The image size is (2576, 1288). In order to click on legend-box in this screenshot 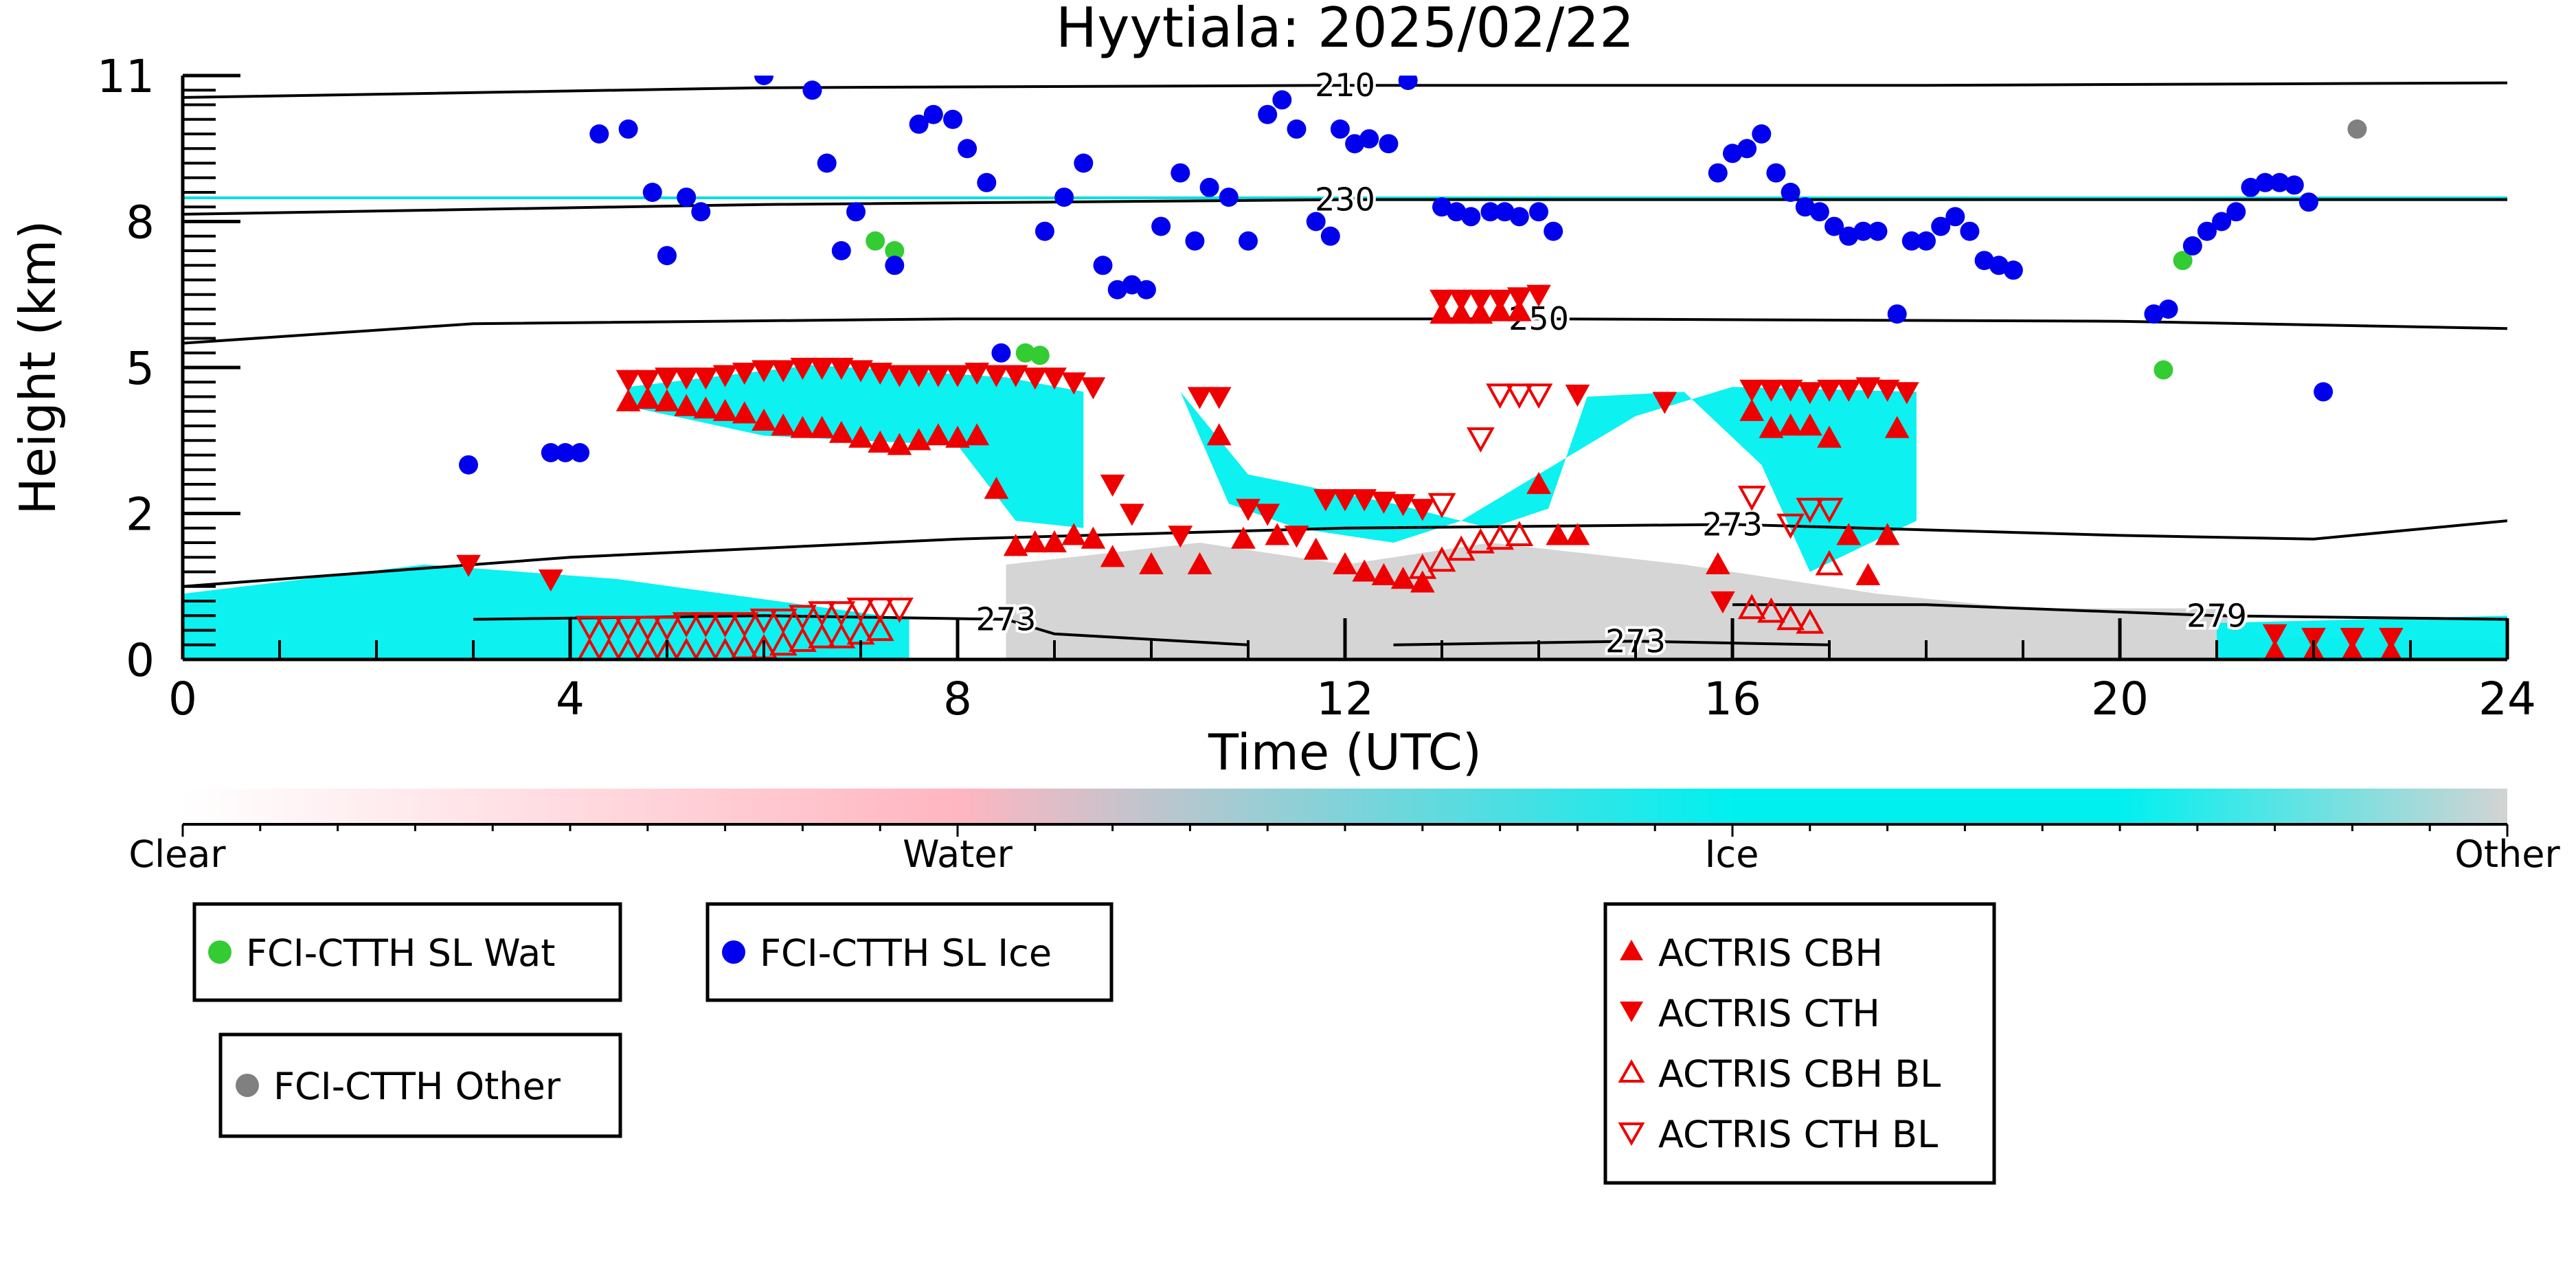, I will do `click(407, 952)`.